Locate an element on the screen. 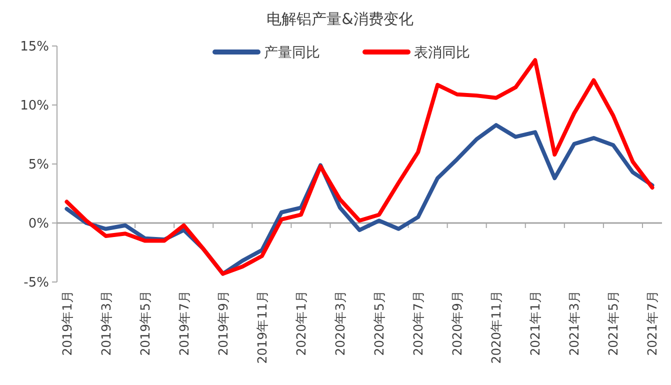  x-tick-label: 2019年11月 is located at coordinates (262, 327).